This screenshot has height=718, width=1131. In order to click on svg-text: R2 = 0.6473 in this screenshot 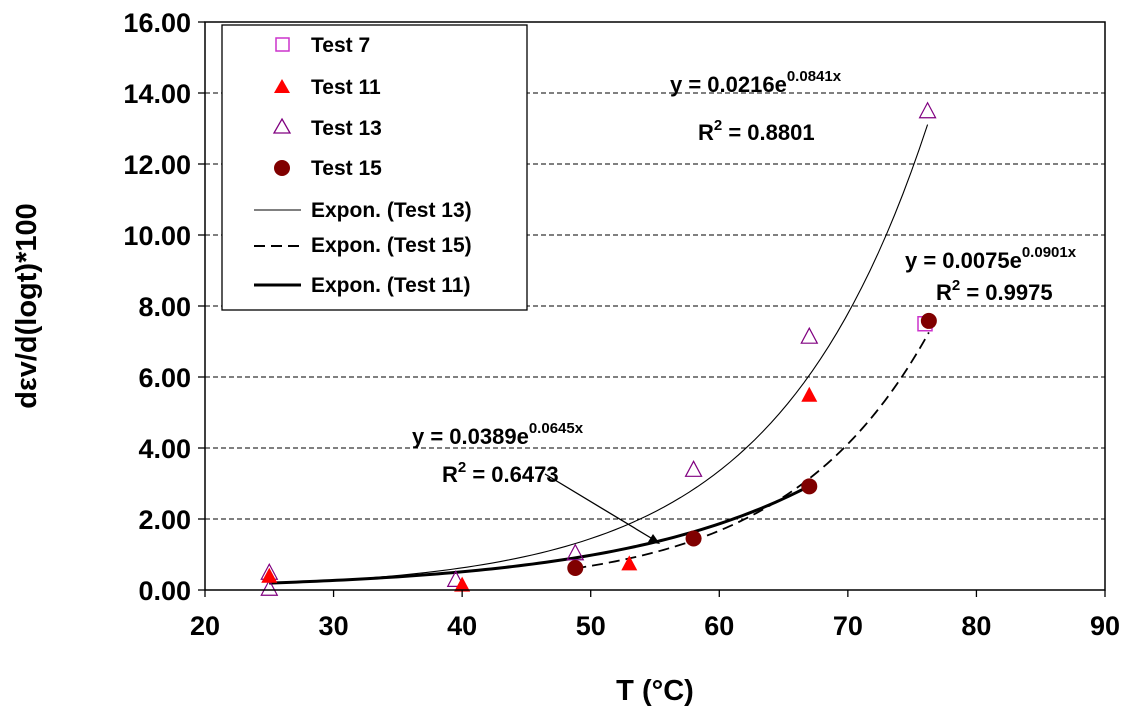, I will do `click(500, 473)`.